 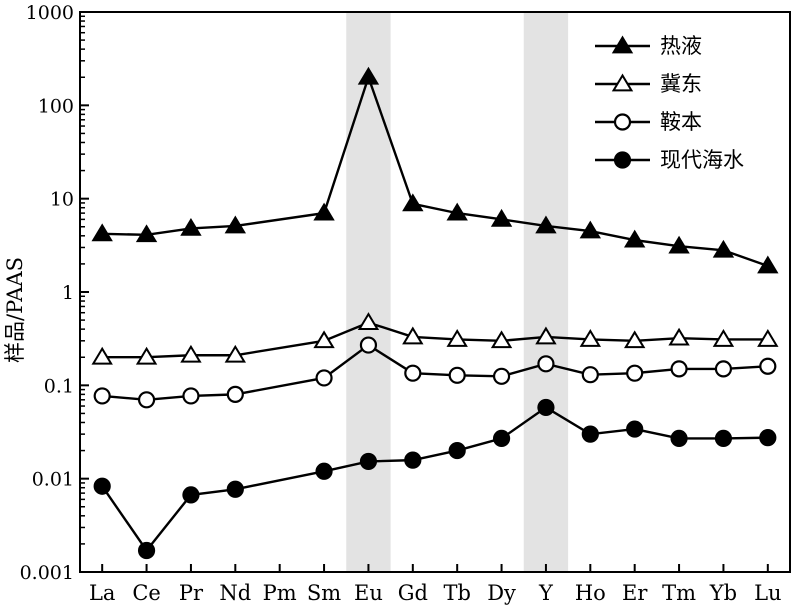 I want to click on y-tick-label: 100, so click(x=56, y=106).